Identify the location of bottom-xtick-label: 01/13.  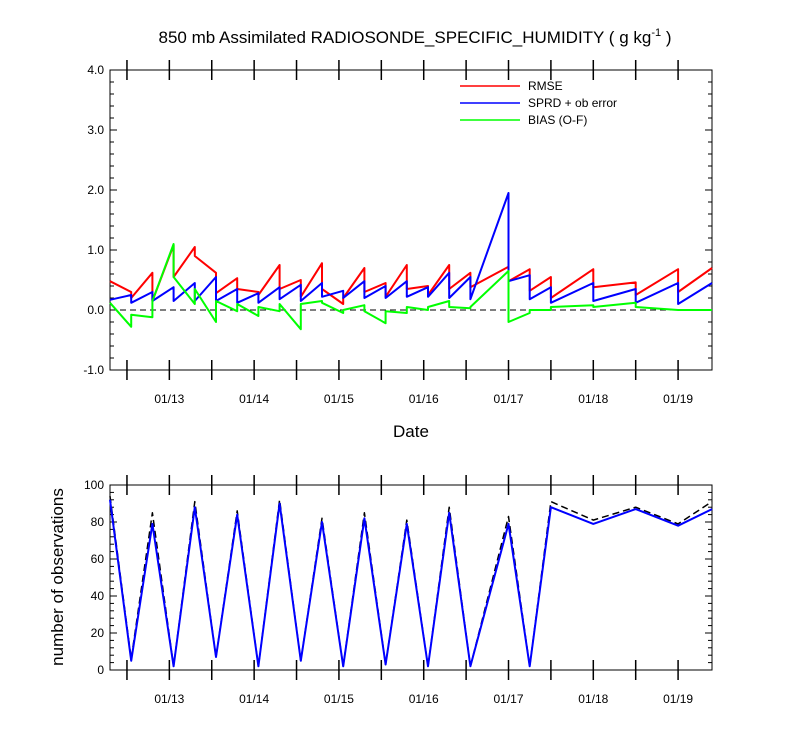
(169, 699).